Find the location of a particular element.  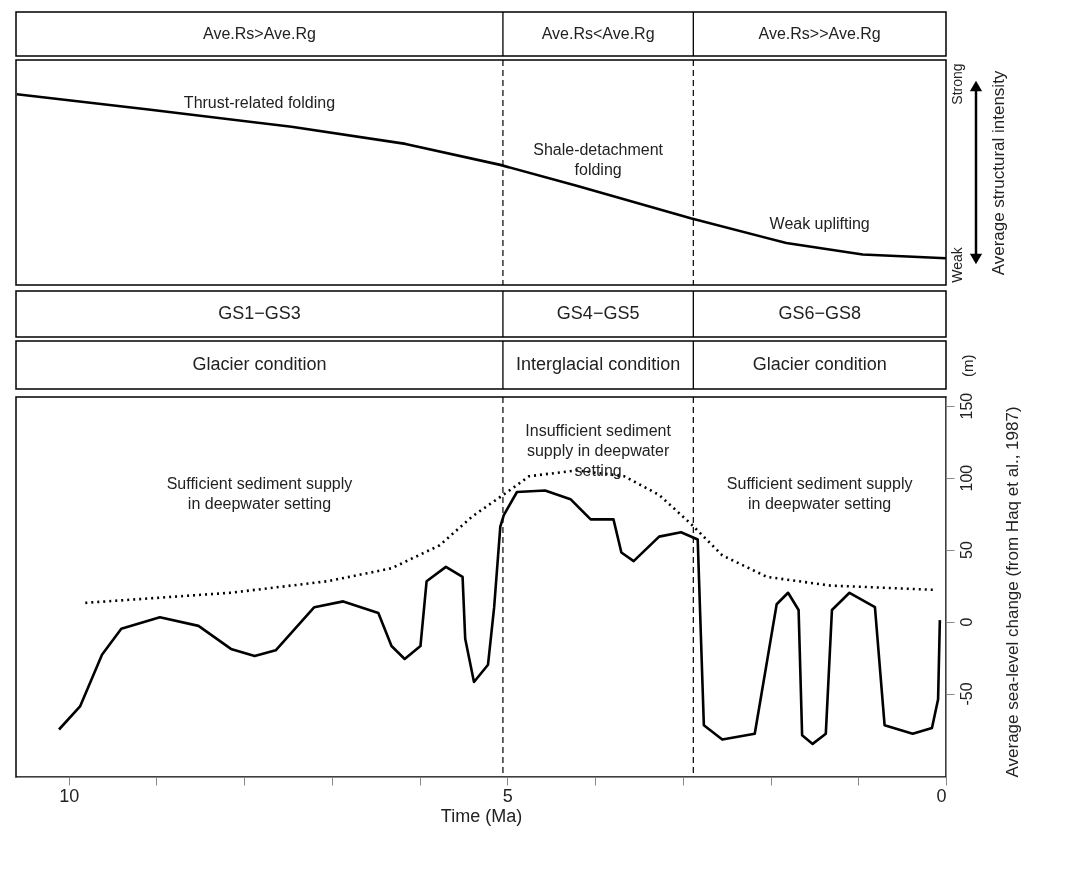

y-tick-label: -50 is located at coordinates (966, 694).